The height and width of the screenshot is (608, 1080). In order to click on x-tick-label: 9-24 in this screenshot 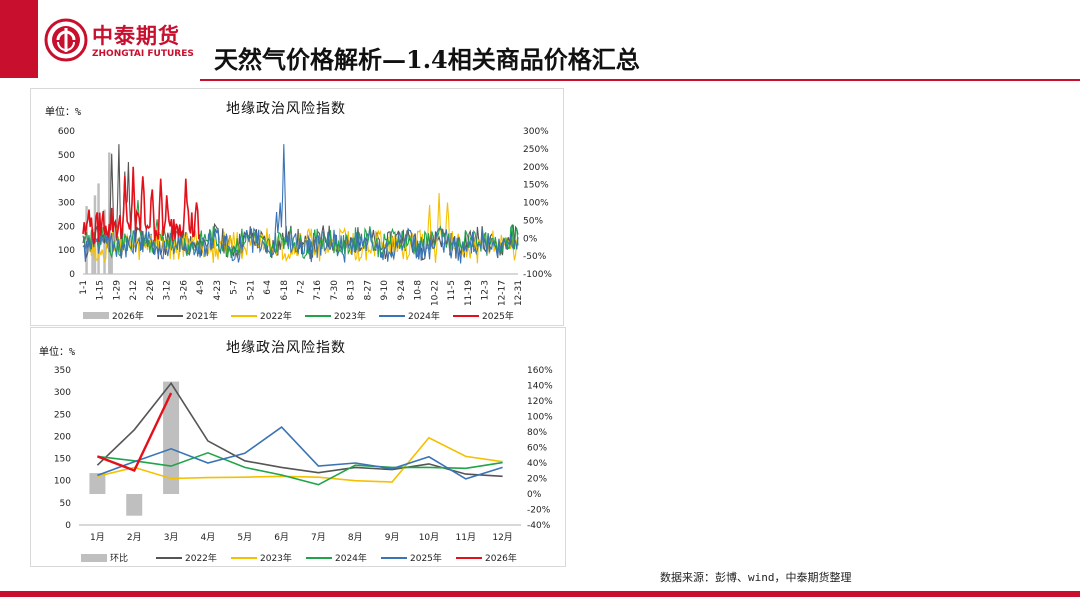, I will do `click(402, 290)`.